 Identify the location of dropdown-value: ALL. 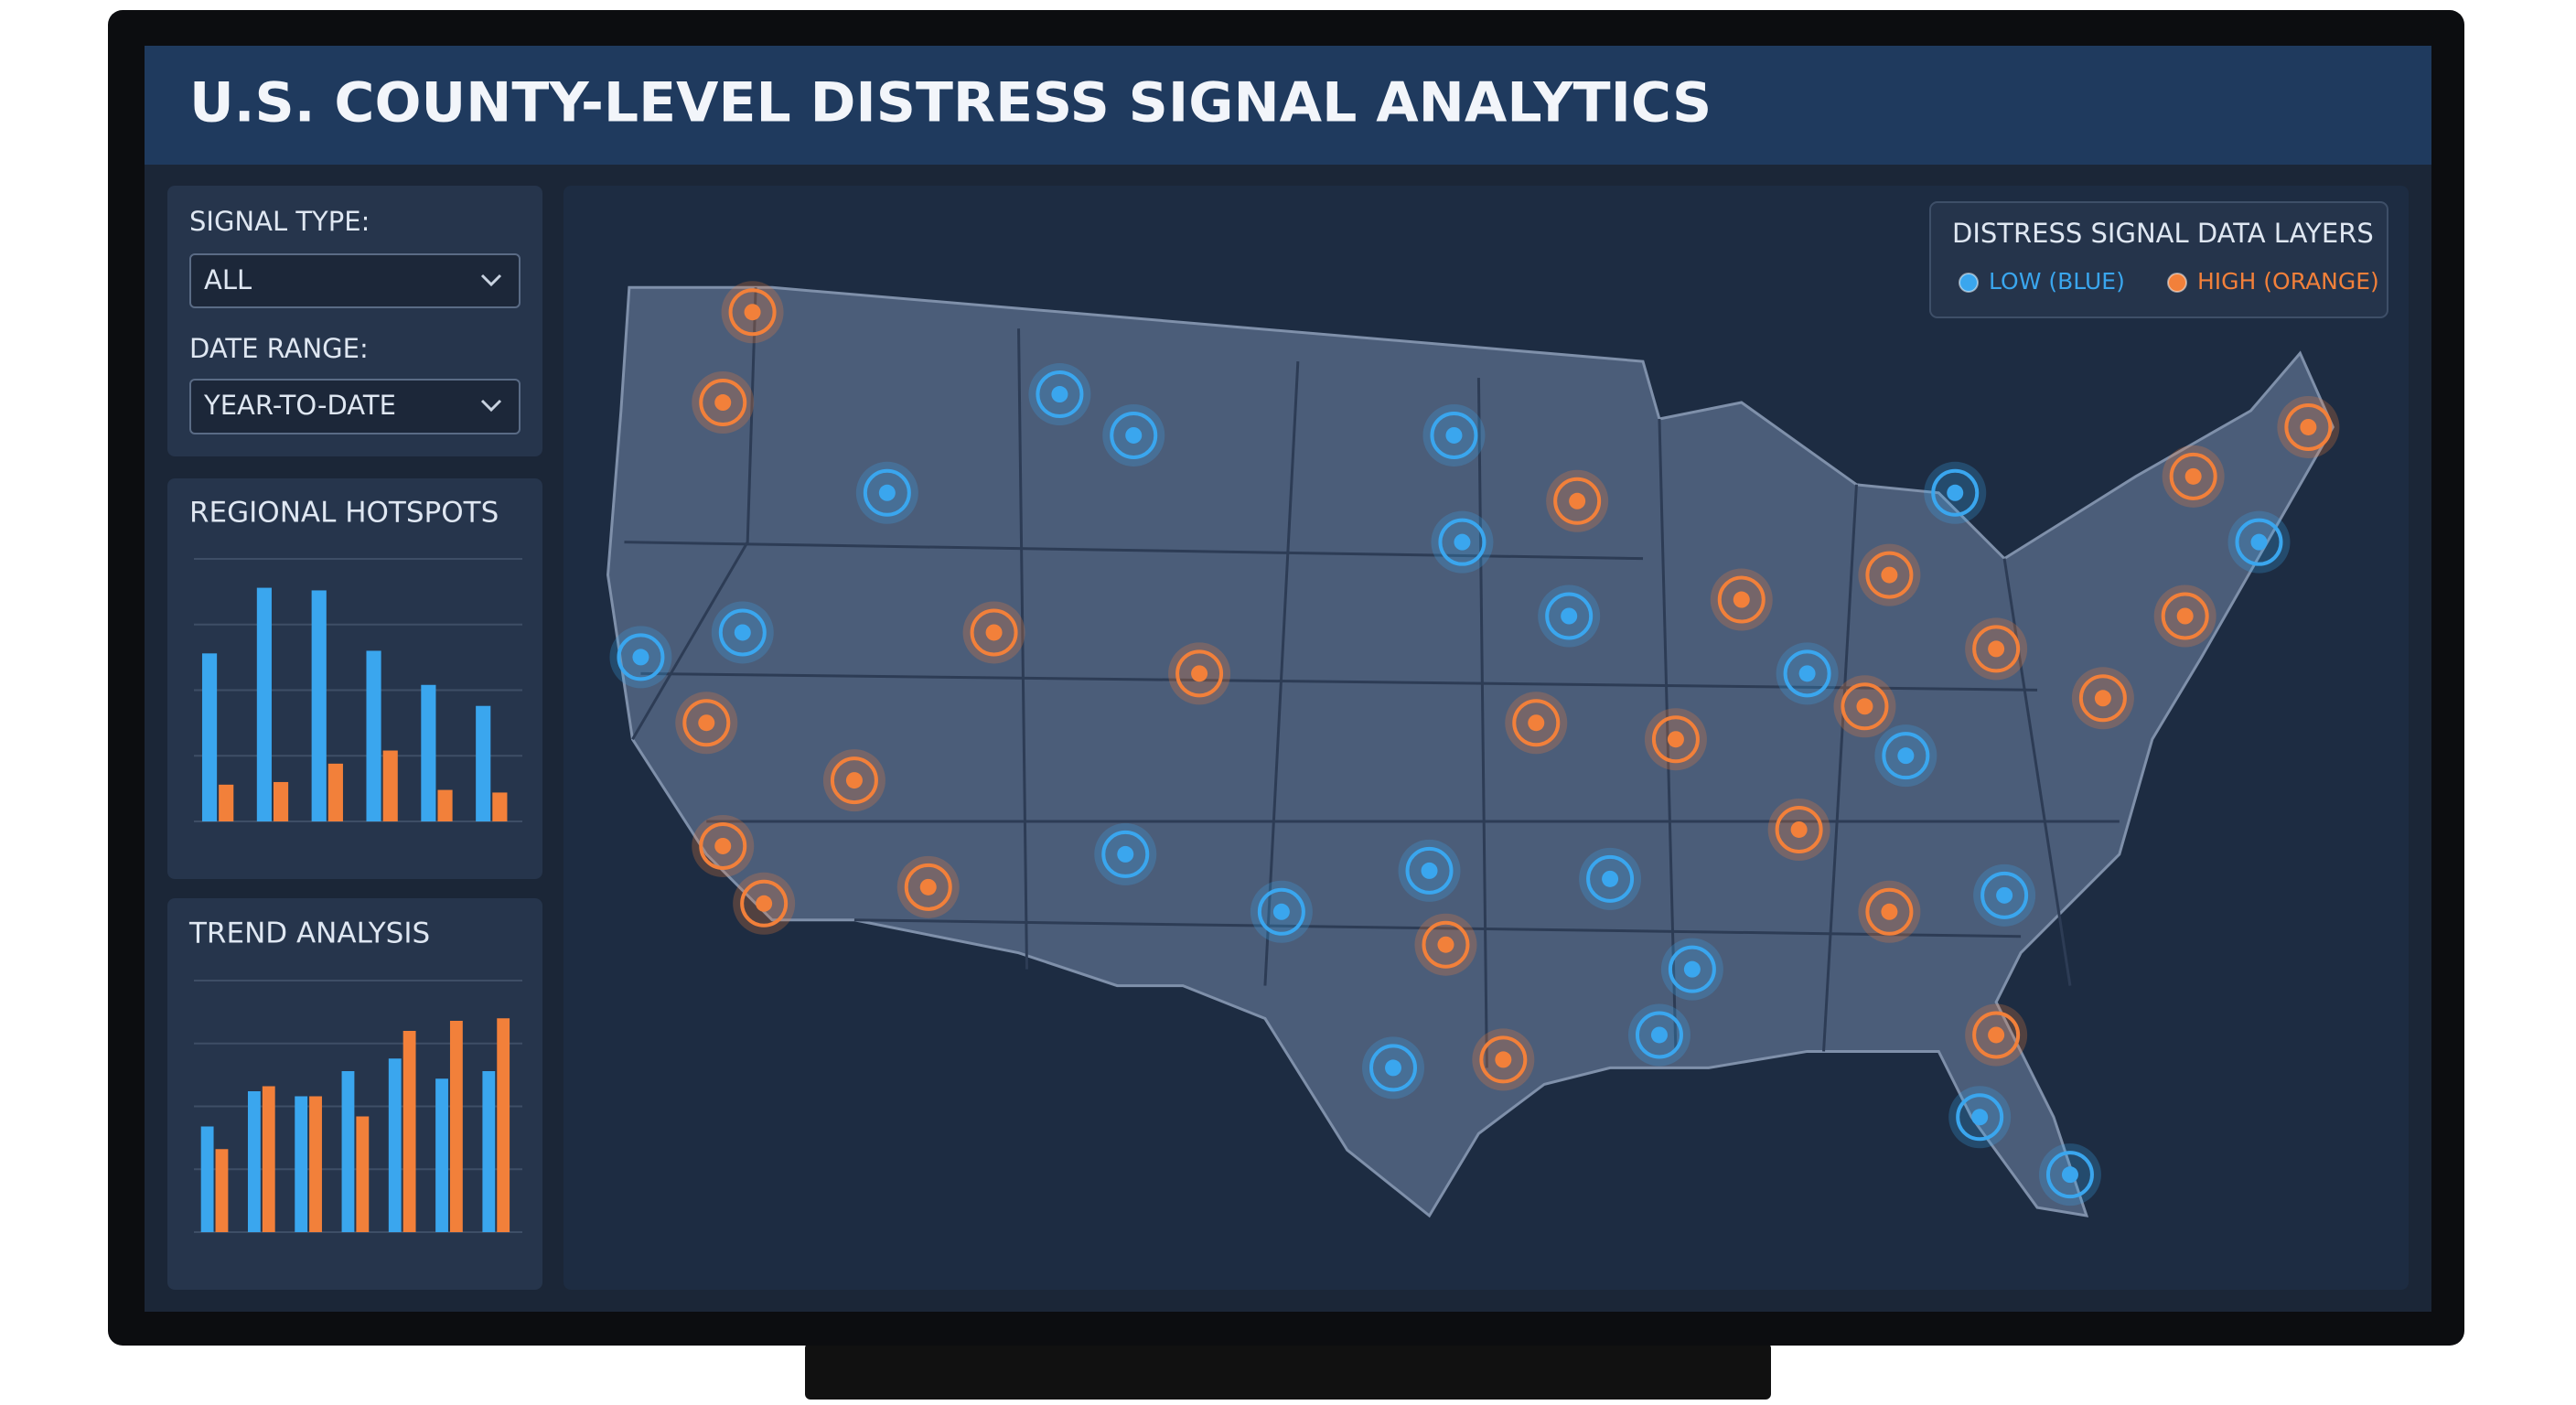
(228, 279).